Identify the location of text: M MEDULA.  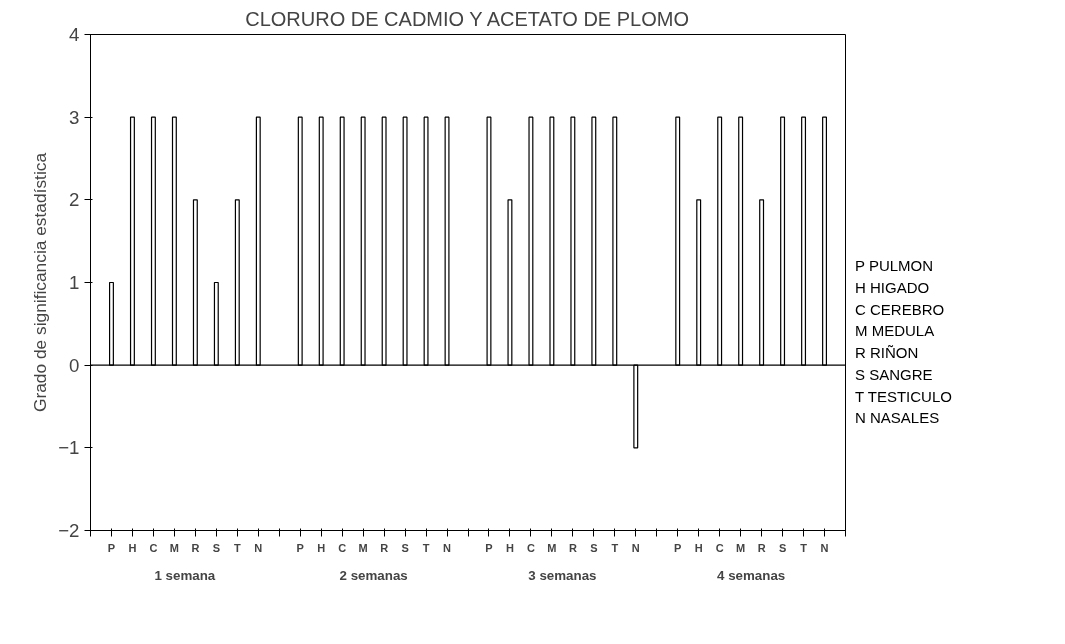
(895, 331).